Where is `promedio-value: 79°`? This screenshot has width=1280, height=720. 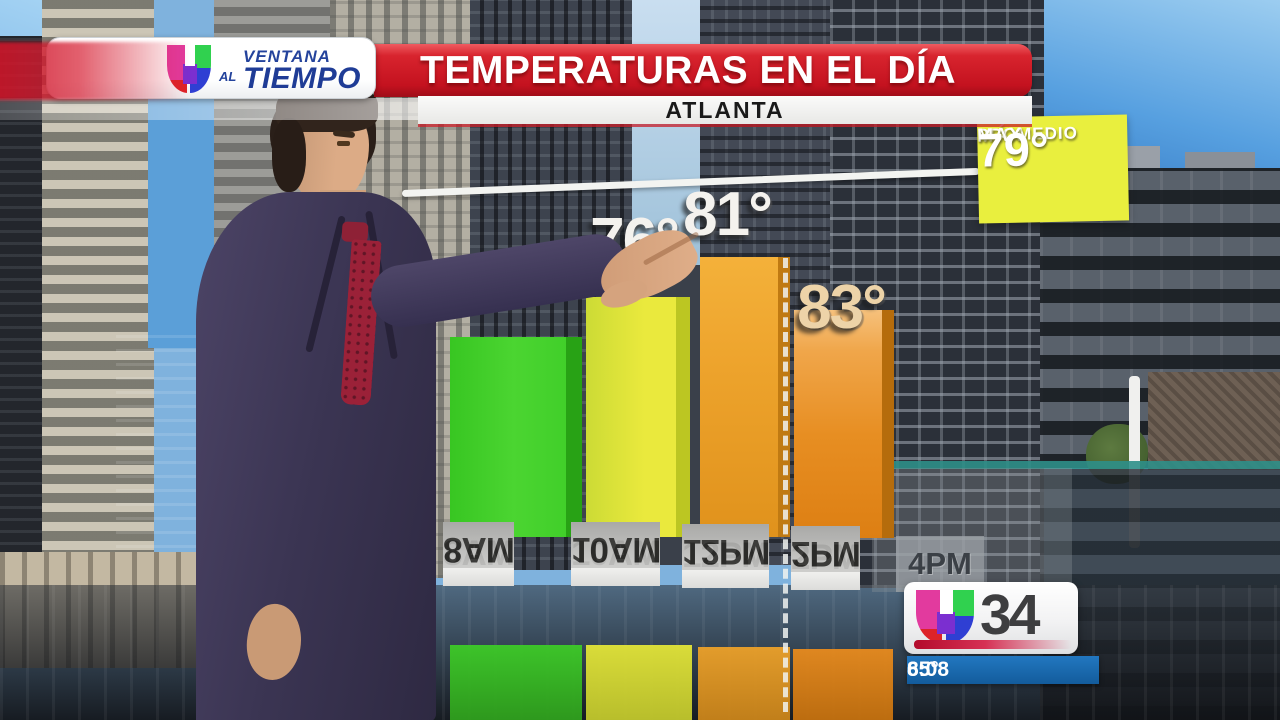
promedio-value: 79° is located at coordinates (1013, 149).